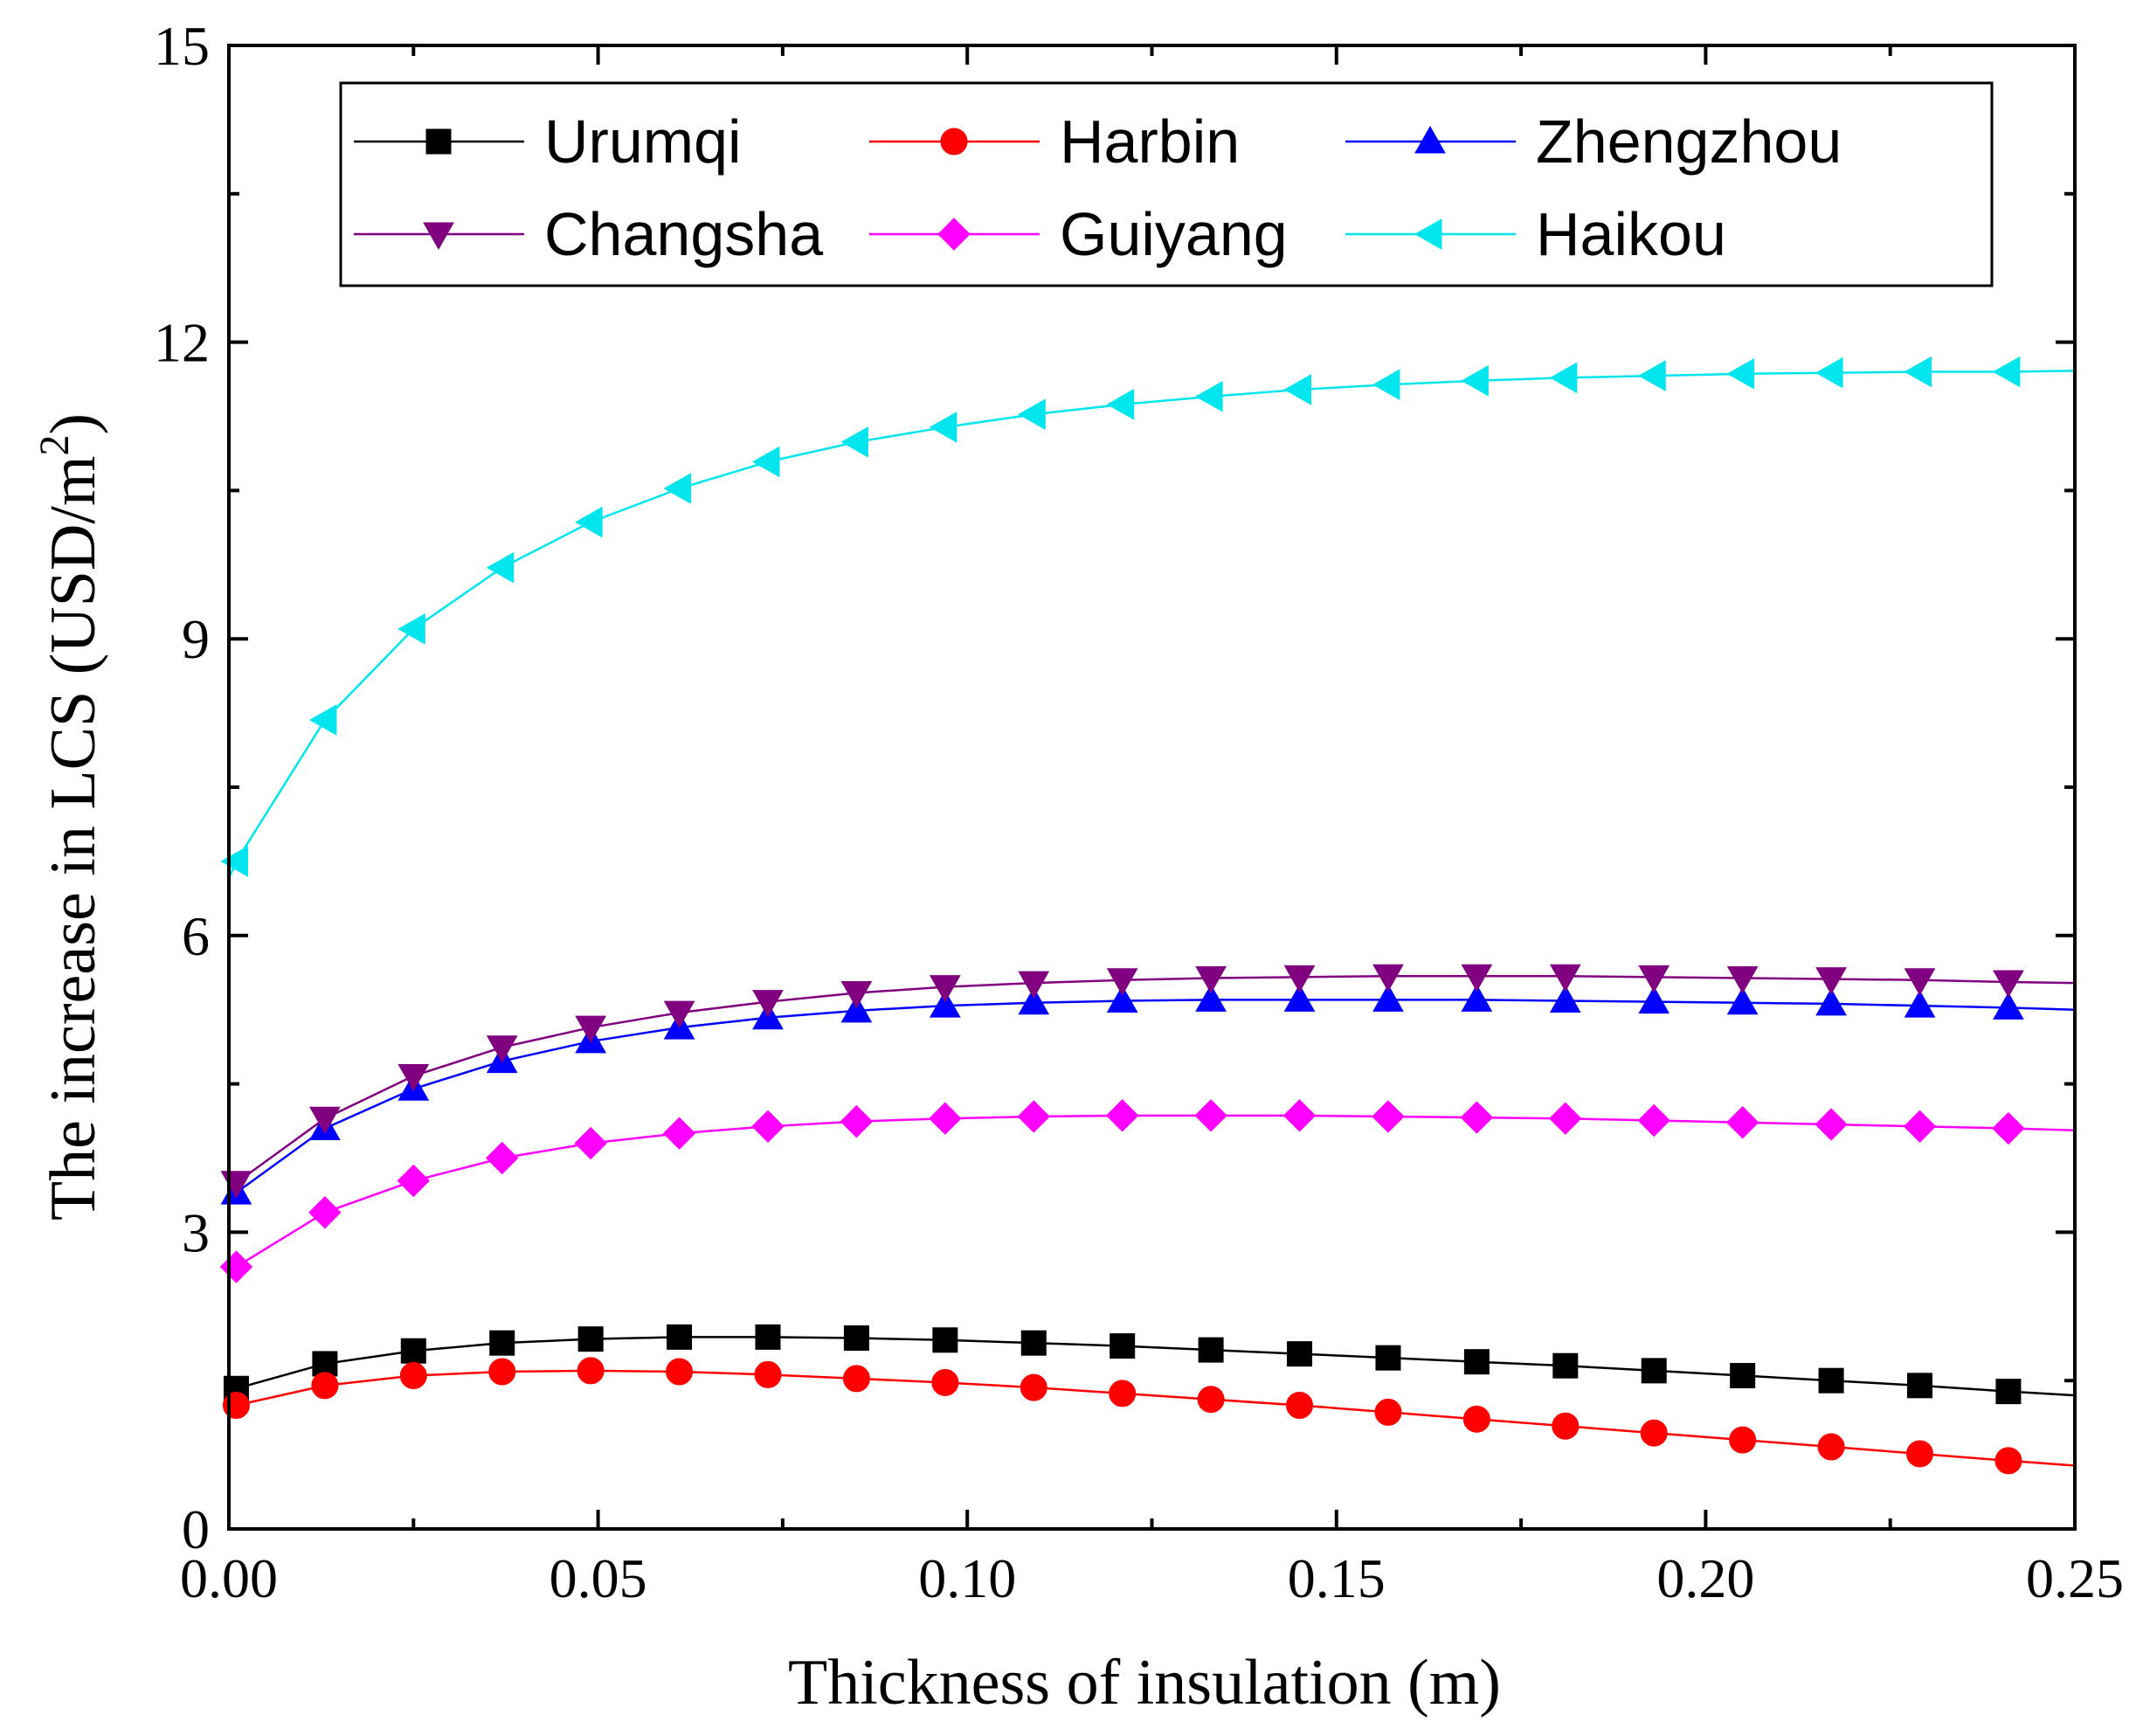 Image resolution: width=2143 pixels, height=1736 pixels. Describe the element at coordinates (683, 234) in the screenshot. I see `legend-label: Changsha` at that location.